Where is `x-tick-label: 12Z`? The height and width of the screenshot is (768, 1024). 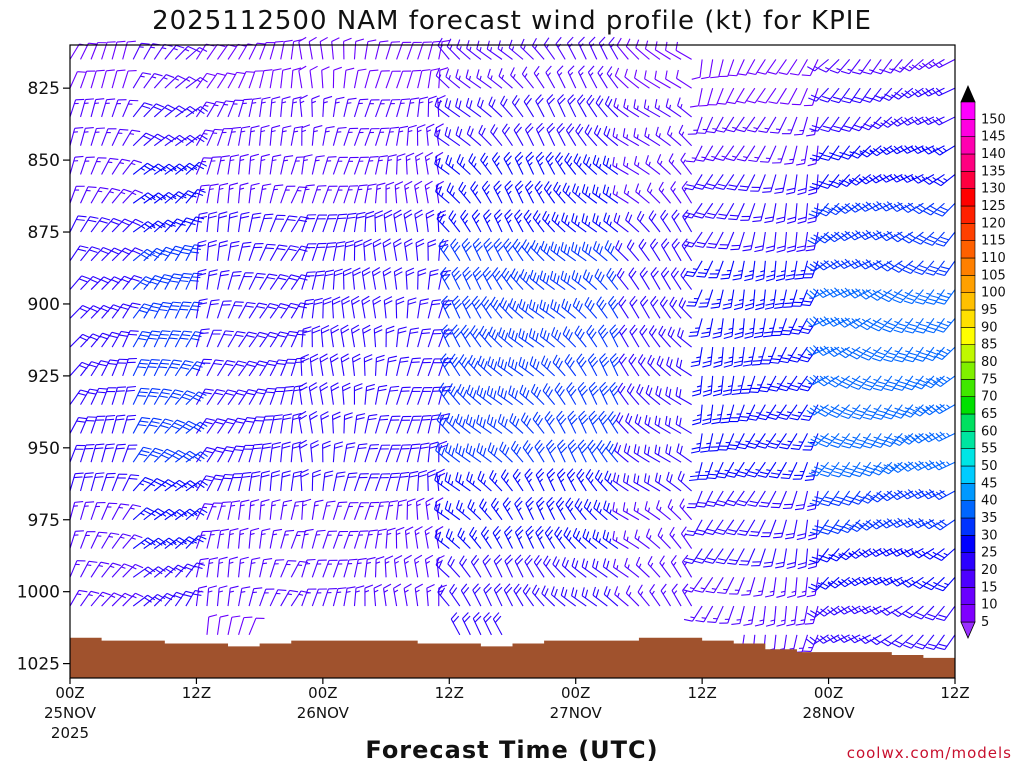
x-tick-label: 12Z is located at coordinates (701, 693).